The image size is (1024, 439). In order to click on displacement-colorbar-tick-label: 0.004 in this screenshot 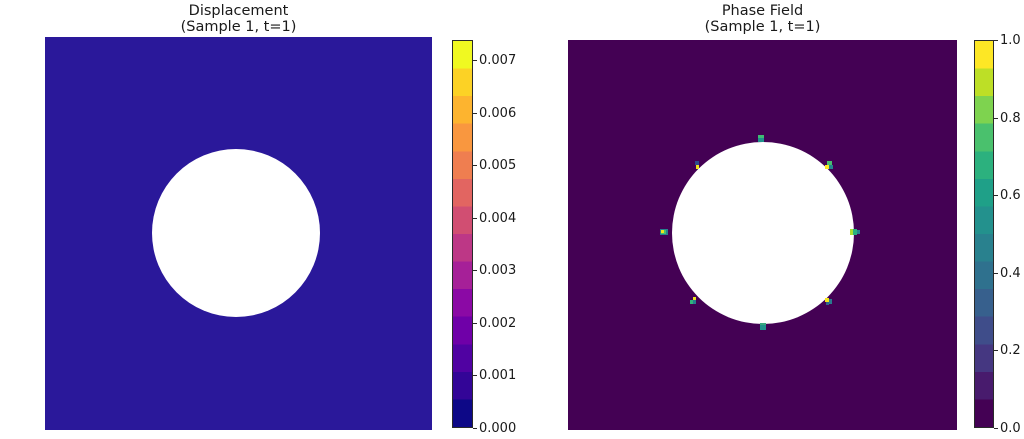, I will do `click(498, 218)`.